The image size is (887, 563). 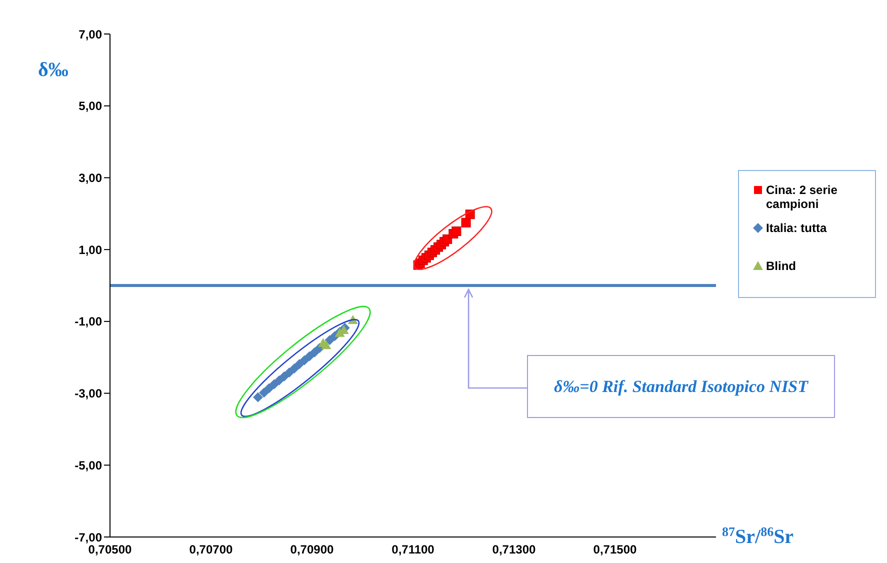 I want to click on x-tick-label: 0,71100, so click(x=413, y=549).